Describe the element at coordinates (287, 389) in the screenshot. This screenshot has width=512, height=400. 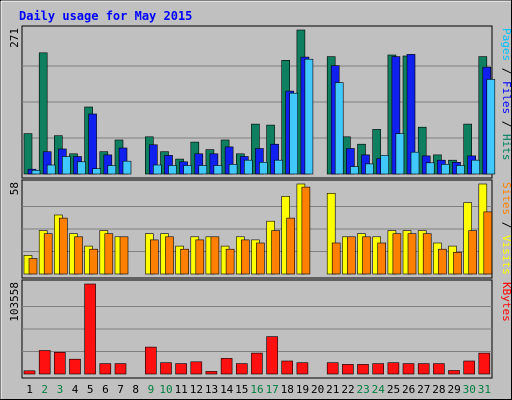
I see `x-tick-label-day-18: 18` at that location.